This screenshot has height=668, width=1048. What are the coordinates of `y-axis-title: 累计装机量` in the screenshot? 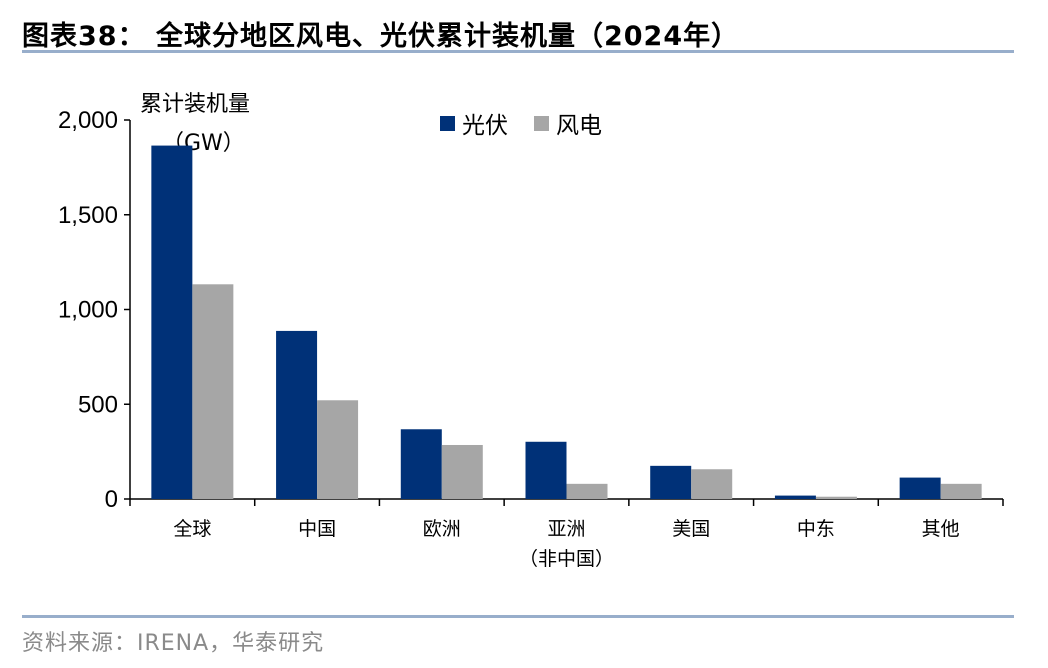 It's located at (195, 104).